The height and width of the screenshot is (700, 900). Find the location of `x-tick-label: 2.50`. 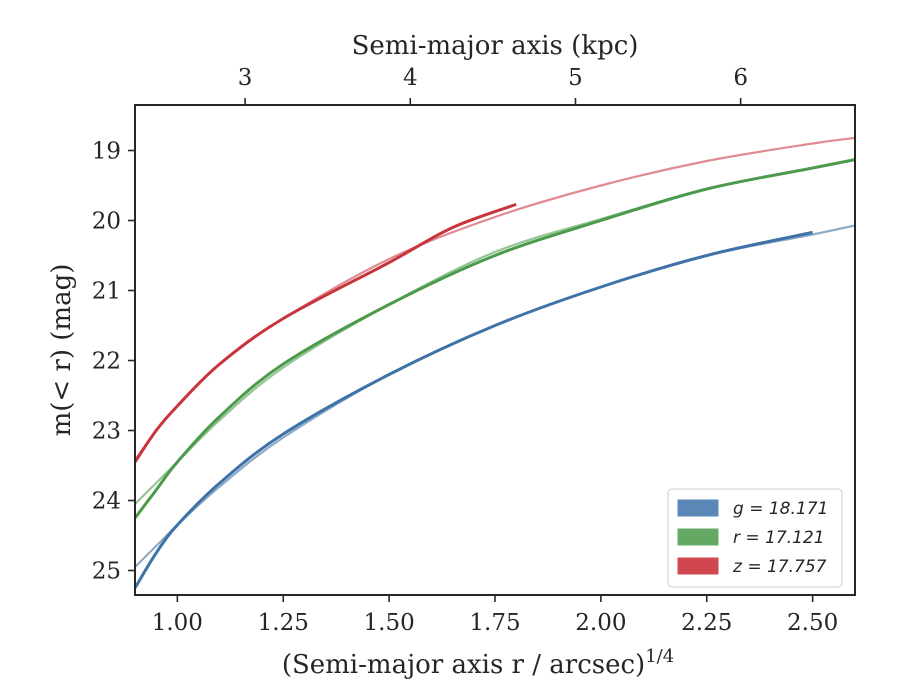

x-tick-label: 2.50 is located at coordinates (812, 623).